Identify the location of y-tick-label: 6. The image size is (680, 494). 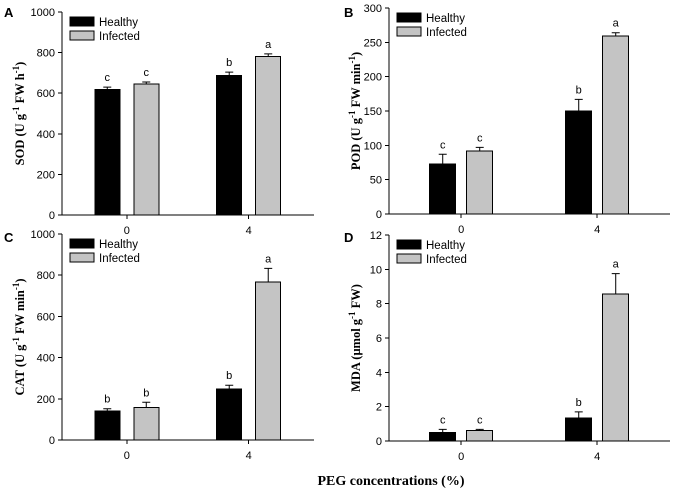
(379, 339).